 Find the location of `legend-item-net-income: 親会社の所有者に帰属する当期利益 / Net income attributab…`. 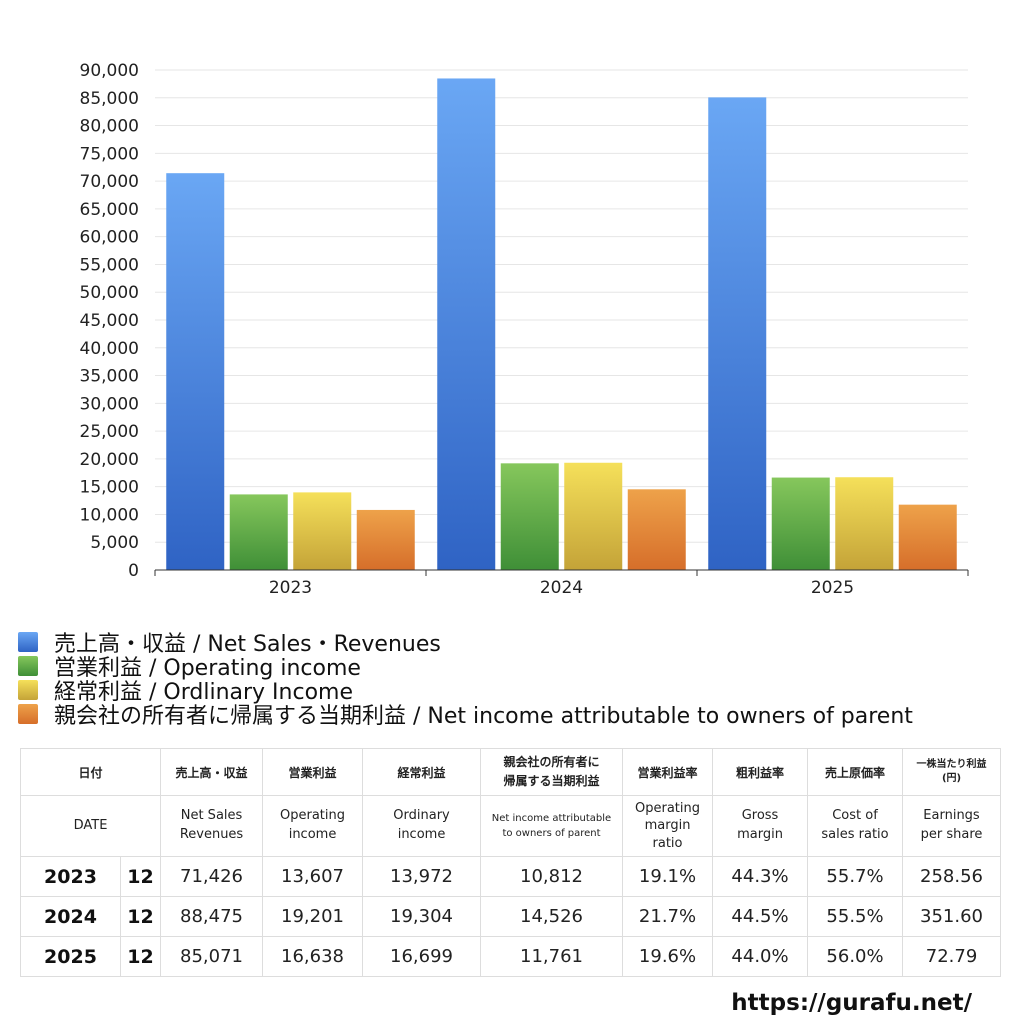

legend-item-net-income: 親会社の所有者に帰属する当期利益 / Net income attributab… is located at coordinates (465, 715).